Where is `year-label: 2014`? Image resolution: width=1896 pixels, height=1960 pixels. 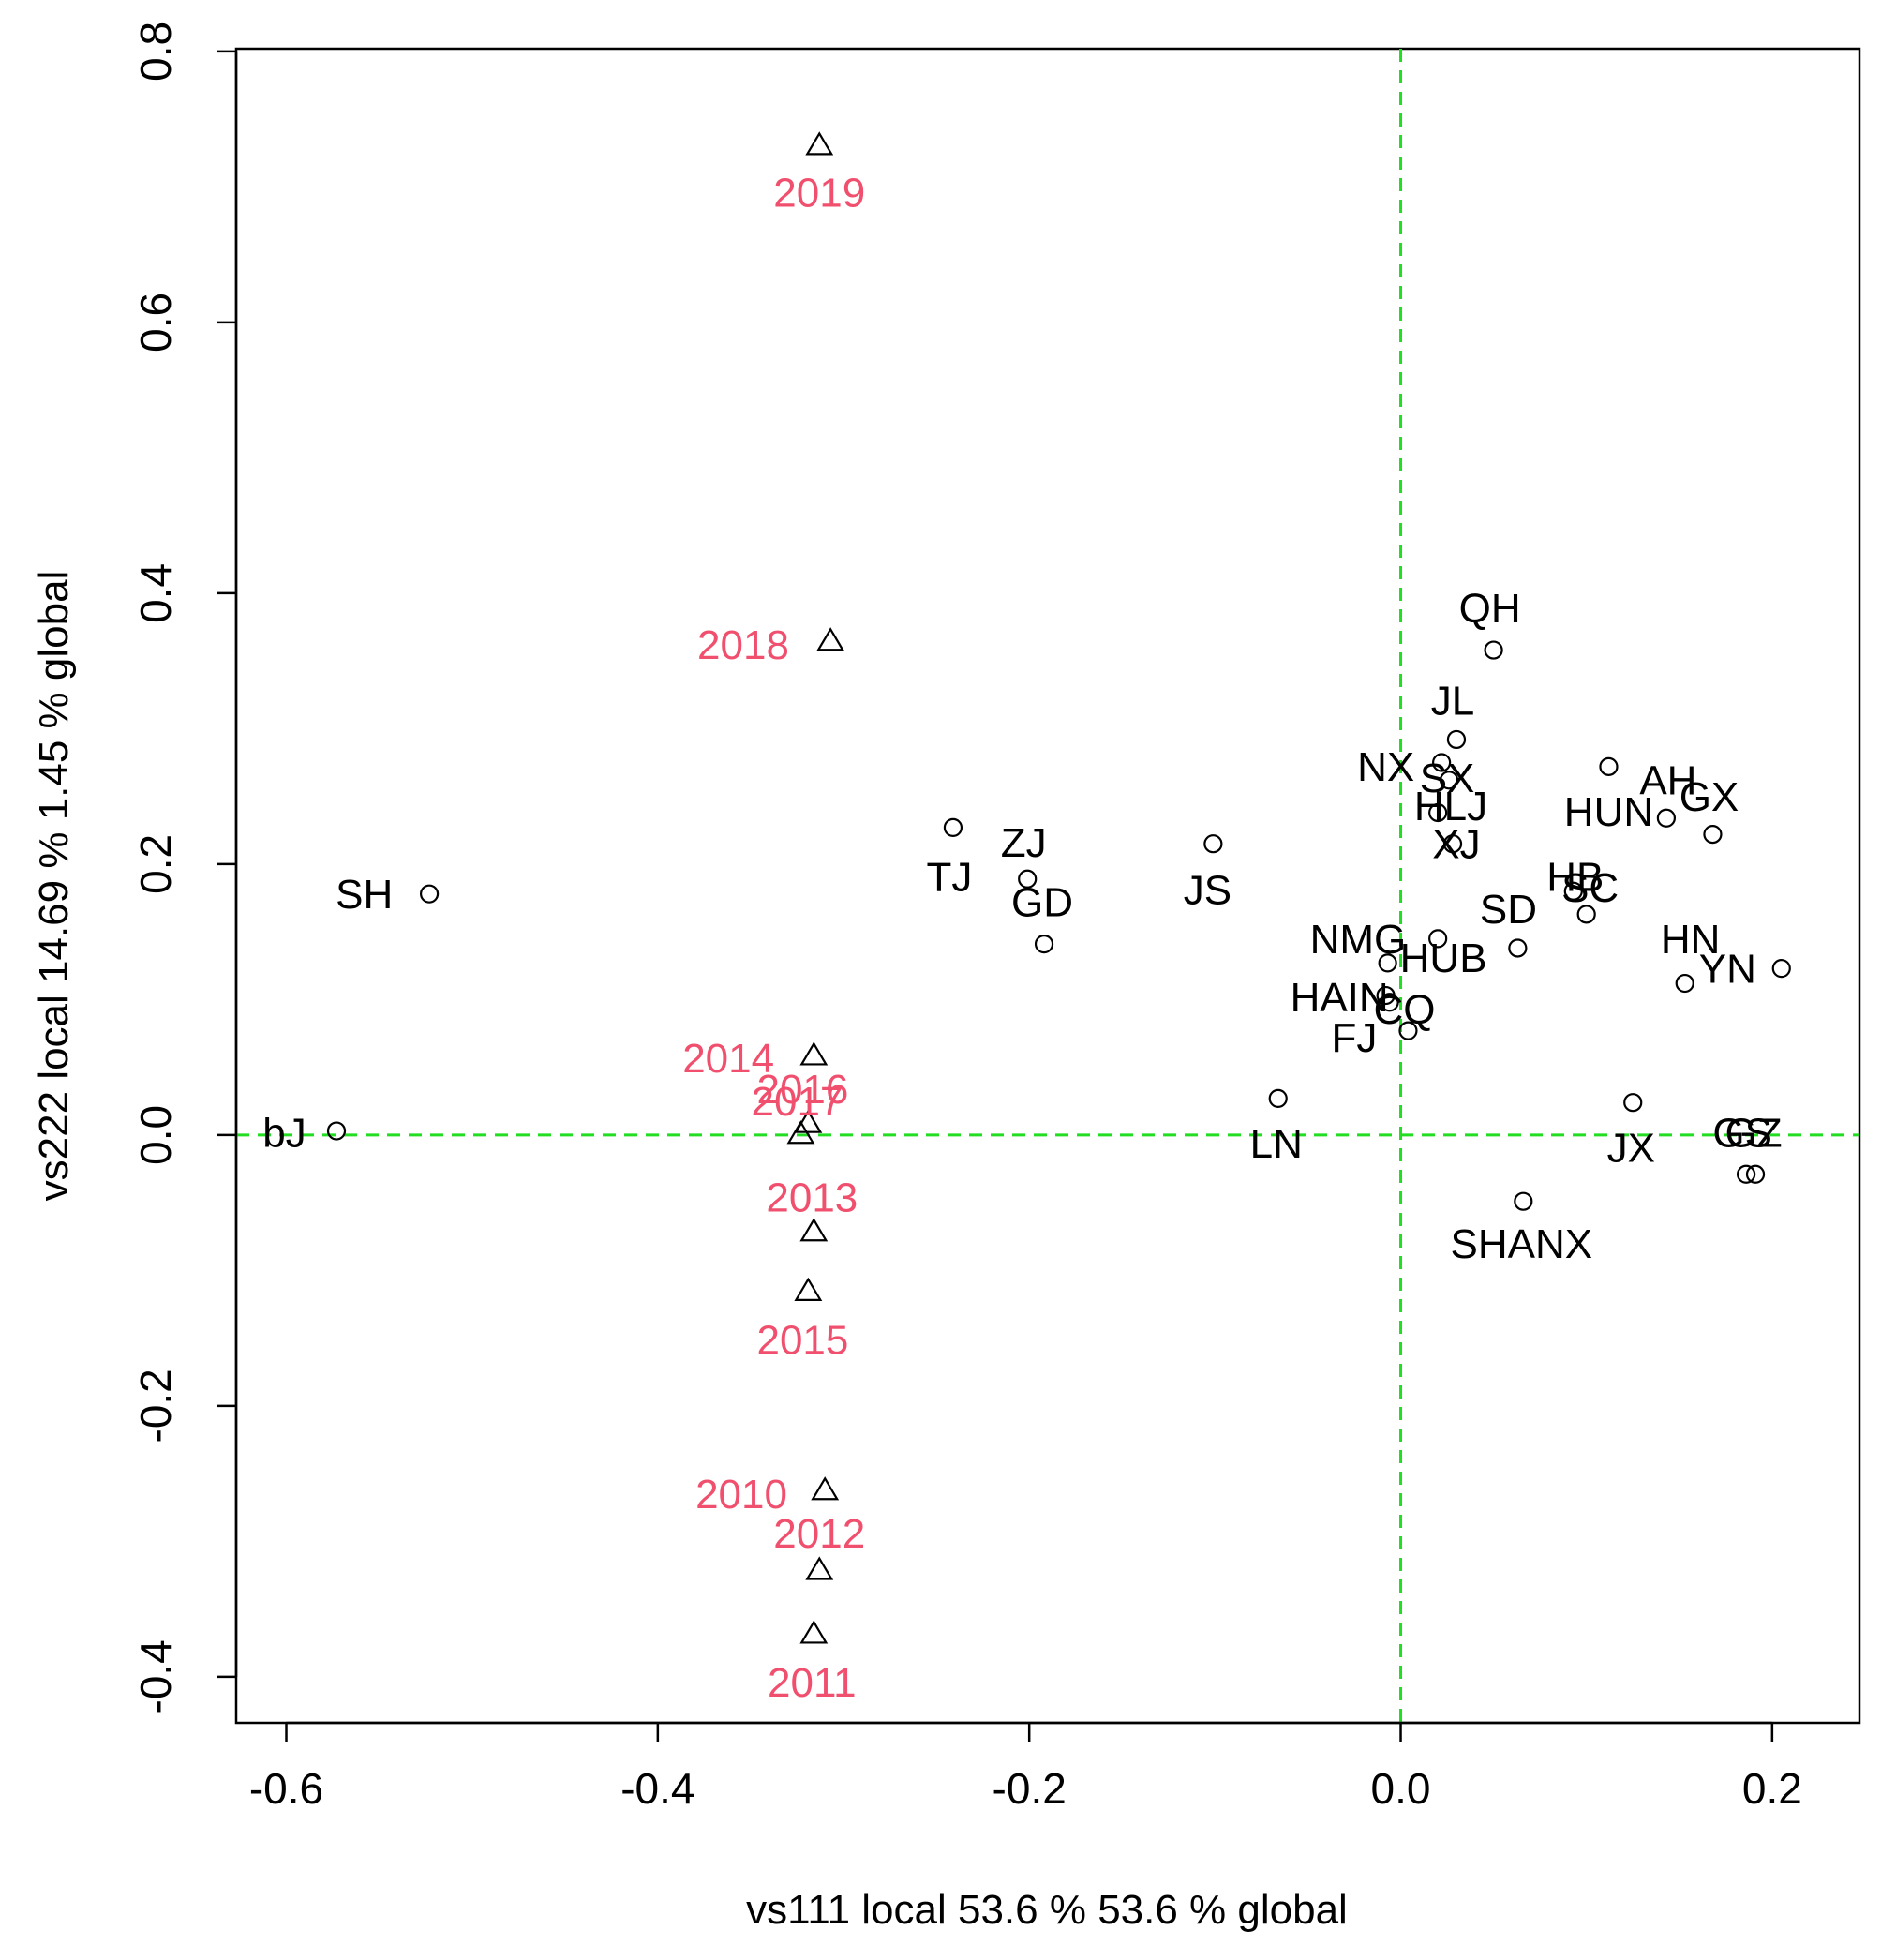 year-label: 2014 is located at coordinates (728, 1059).